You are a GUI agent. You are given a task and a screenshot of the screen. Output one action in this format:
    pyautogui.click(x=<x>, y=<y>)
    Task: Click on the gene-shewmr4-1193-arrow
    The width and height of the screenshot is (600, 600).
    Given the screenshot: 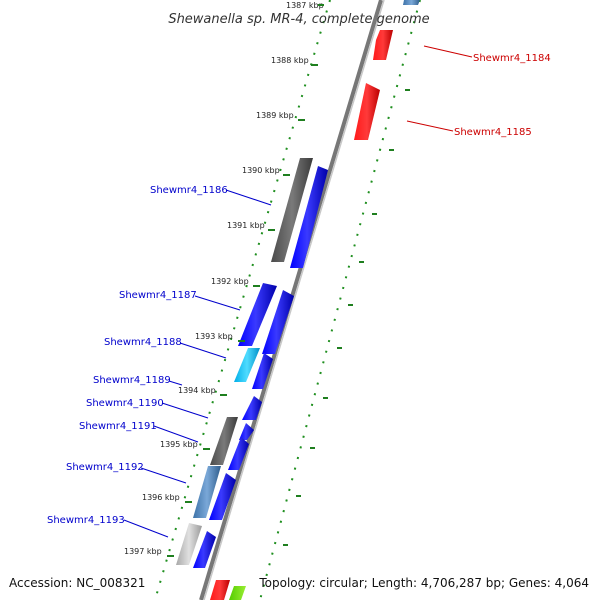 What is the action you would take?
    pyautogui.click(x=204, y=549)
    